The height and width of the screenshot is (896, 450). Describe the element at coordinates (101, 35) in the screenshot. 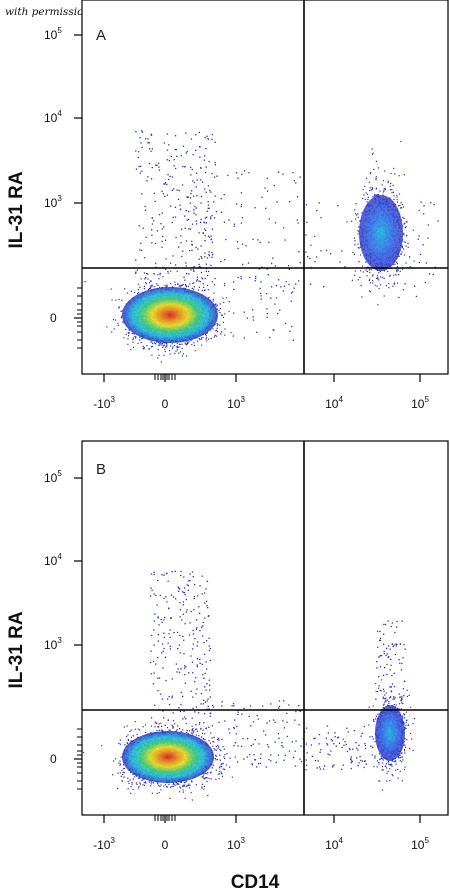

I see `panel-a-label: A` at that location.